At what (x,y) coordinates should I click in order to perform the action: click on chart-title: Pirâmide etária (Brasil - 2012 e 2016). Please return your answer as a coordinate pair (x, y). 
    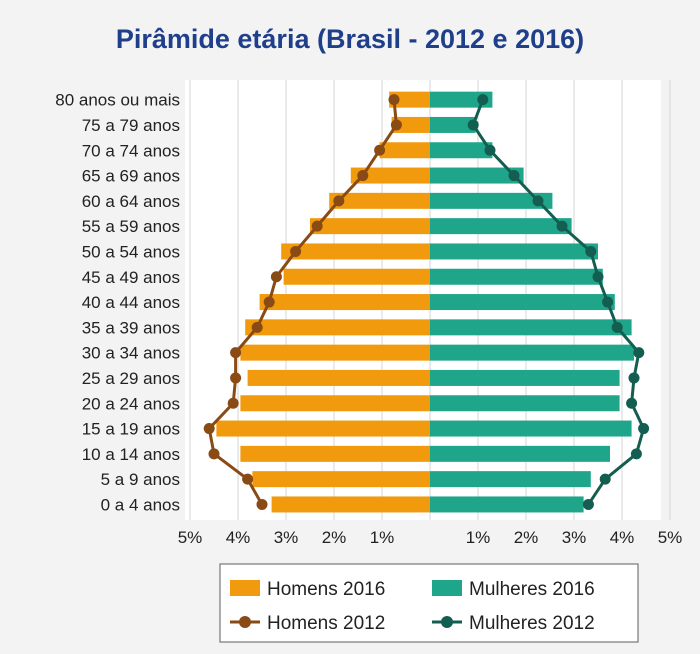
    Looking at the image, I should click on (350, 39).